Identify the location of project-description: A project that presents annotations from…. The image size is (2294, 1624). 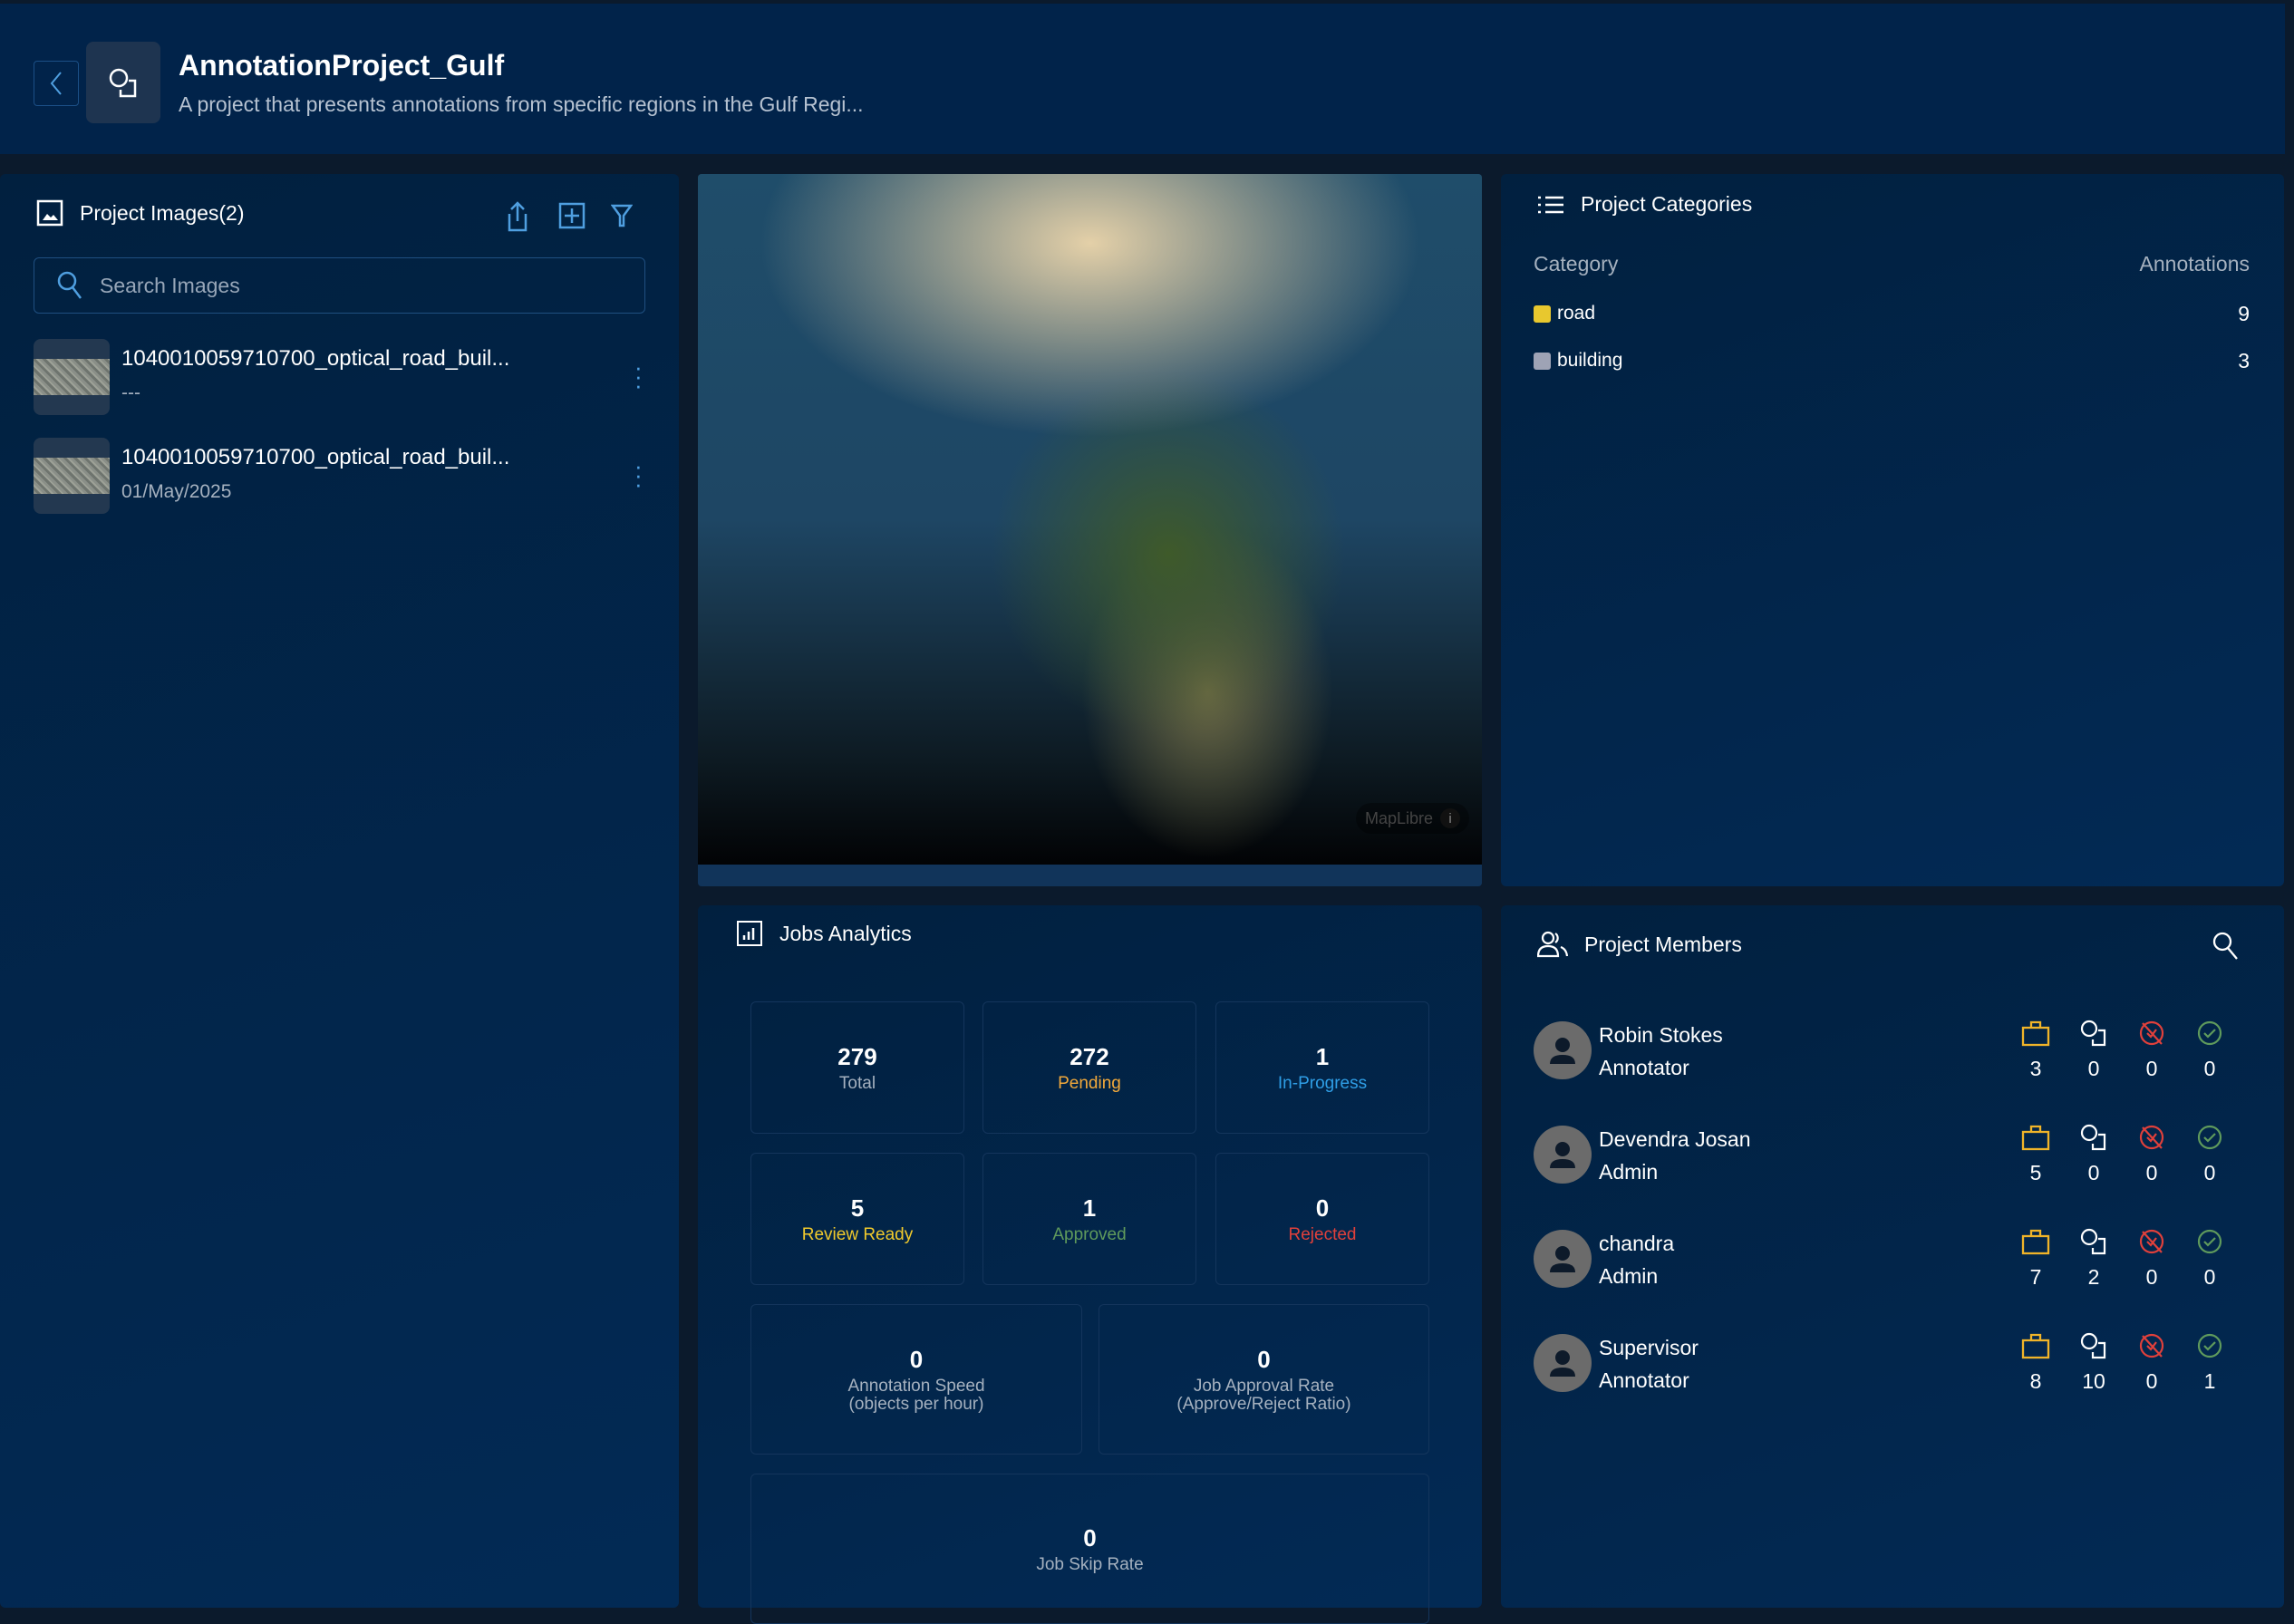
(521, 104).